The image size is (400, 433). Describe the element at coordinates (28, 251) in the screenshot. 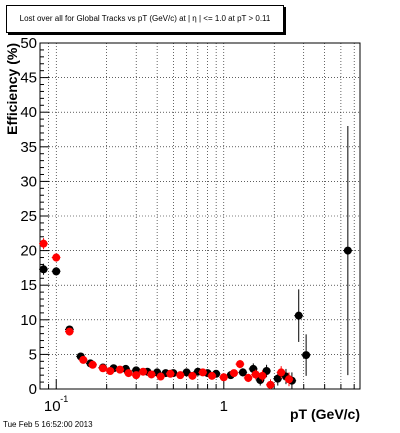

I see `y-tick-label: 20` at that location.